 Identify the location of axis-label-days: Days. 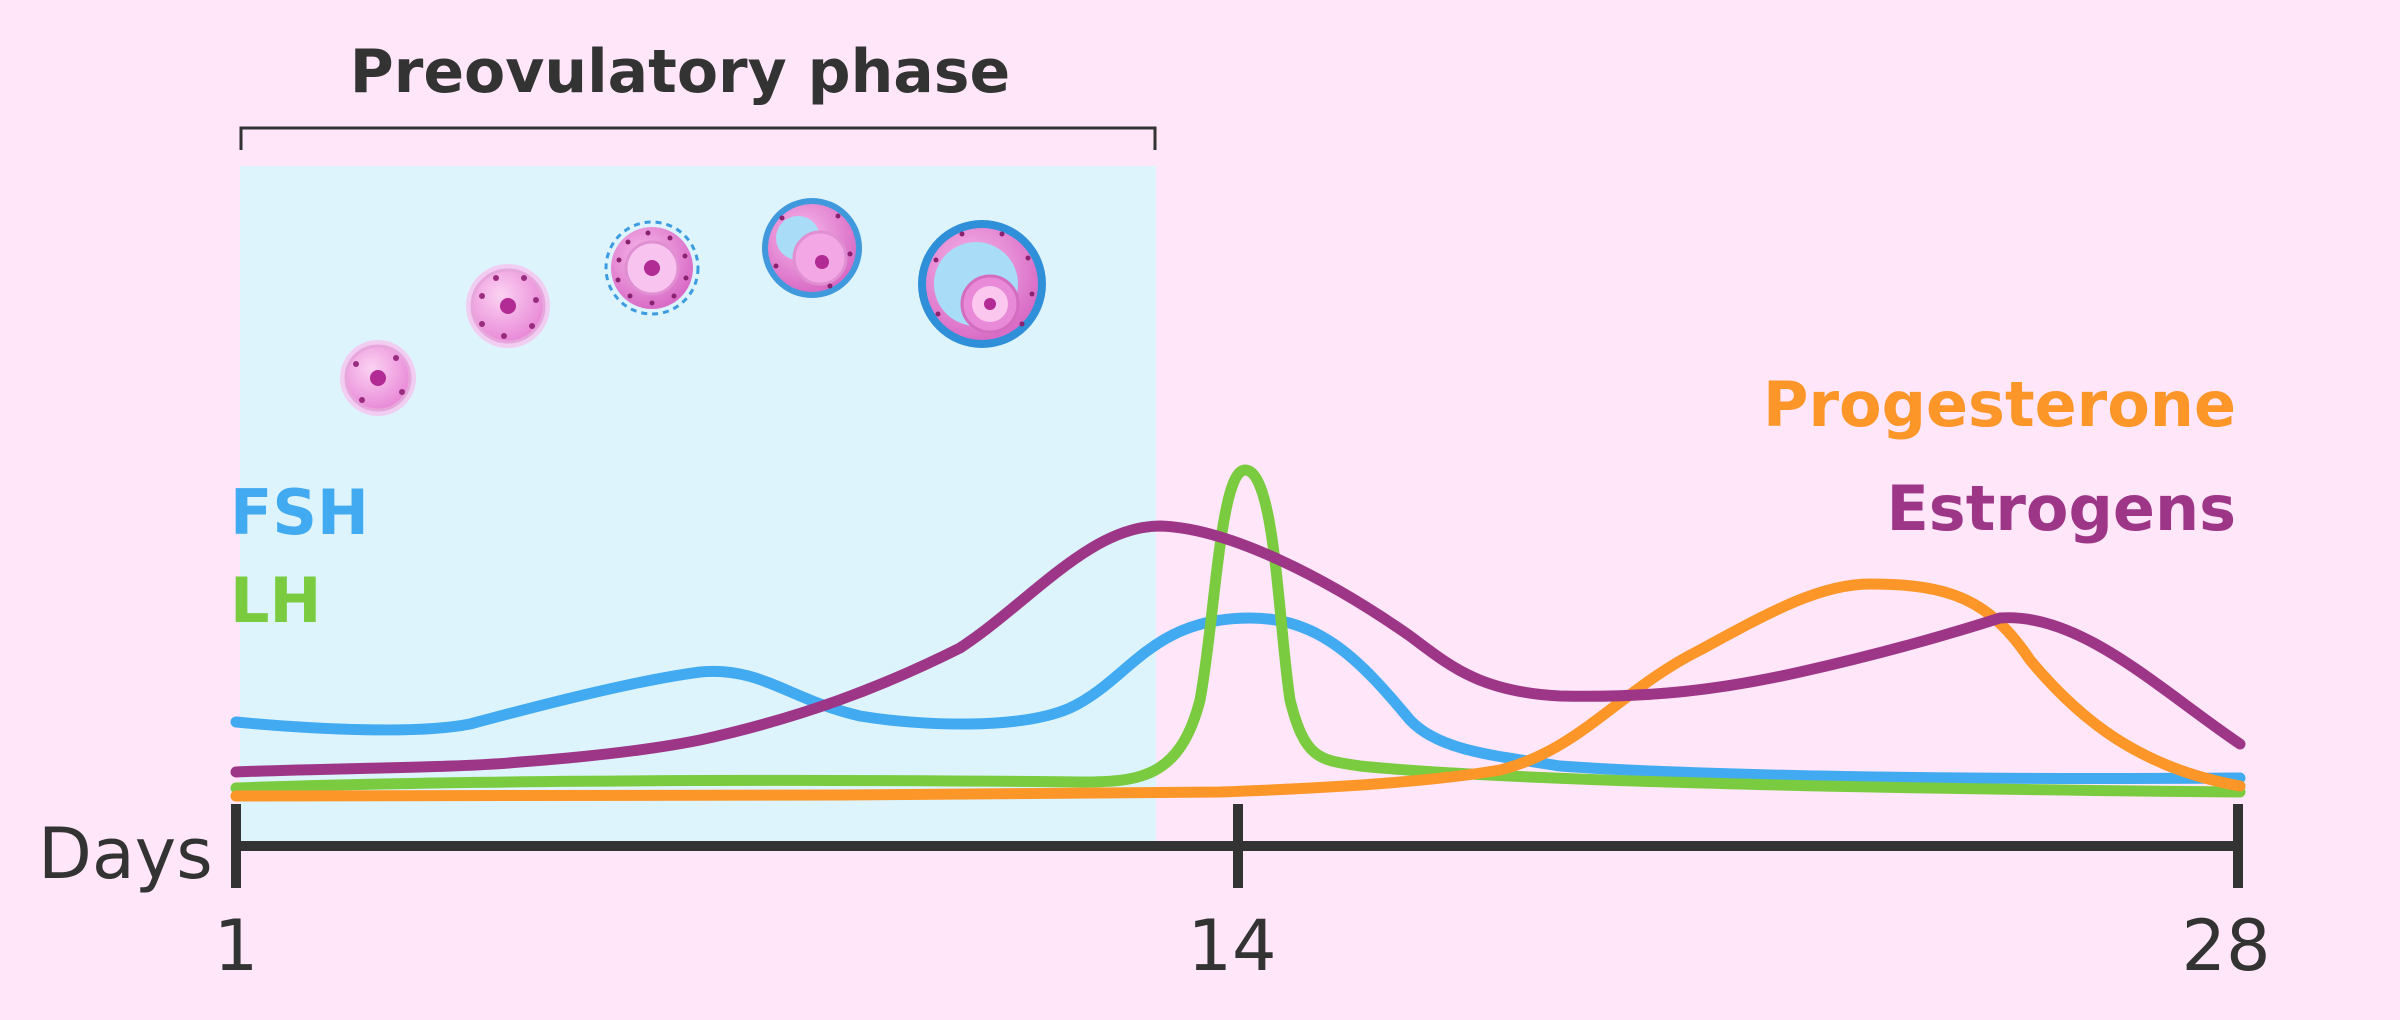
(125, 854).